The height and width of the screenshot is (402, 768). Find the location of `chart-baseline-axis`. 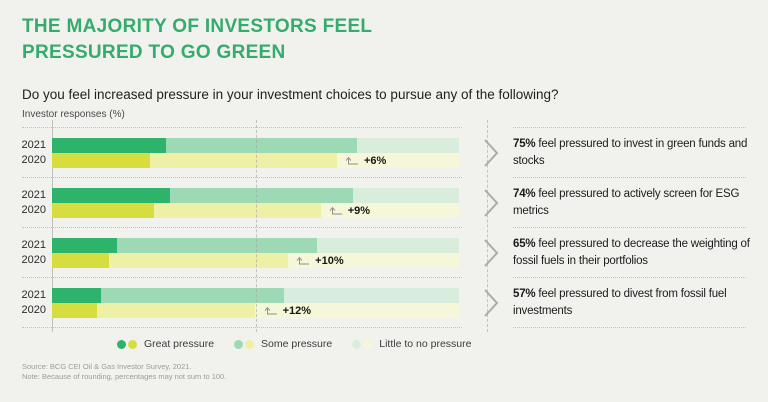

chart-baseline-axis is located at coordinates (52, 226).